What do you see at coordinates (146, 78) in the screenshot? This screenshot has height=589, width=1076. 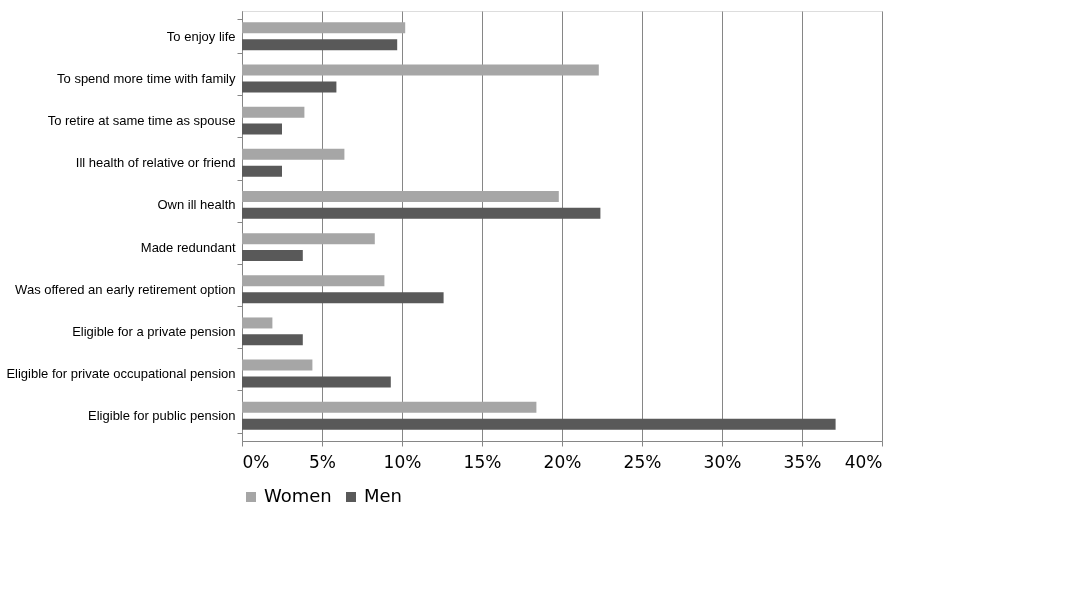 I see `y-tick-label: To spend more time with family` at bounding box center [146, 78].